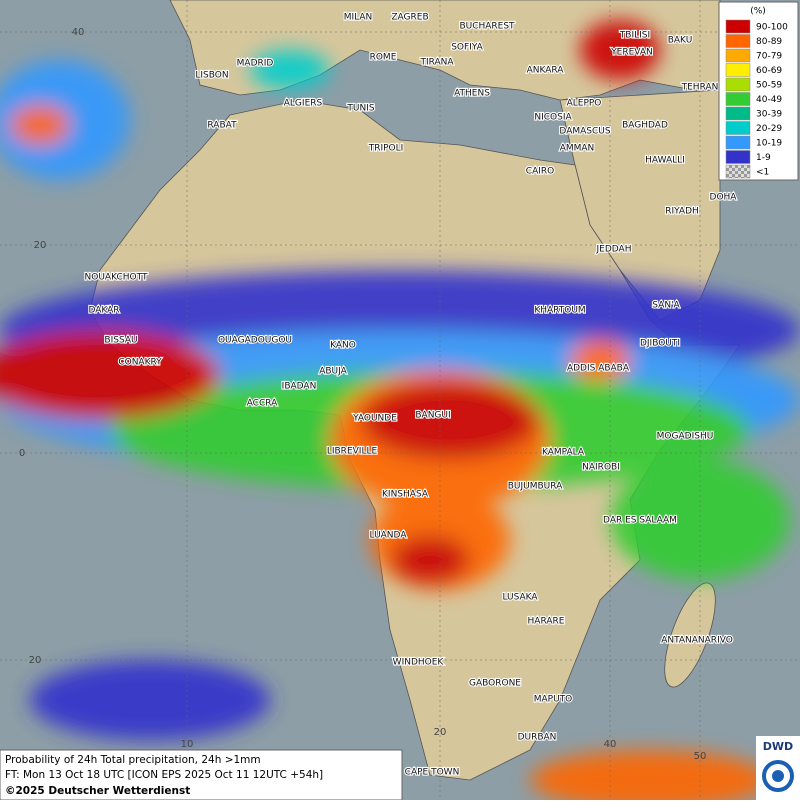 The image size is (800, 804). I want to click on city-label: LISBON, so click(211, 76).